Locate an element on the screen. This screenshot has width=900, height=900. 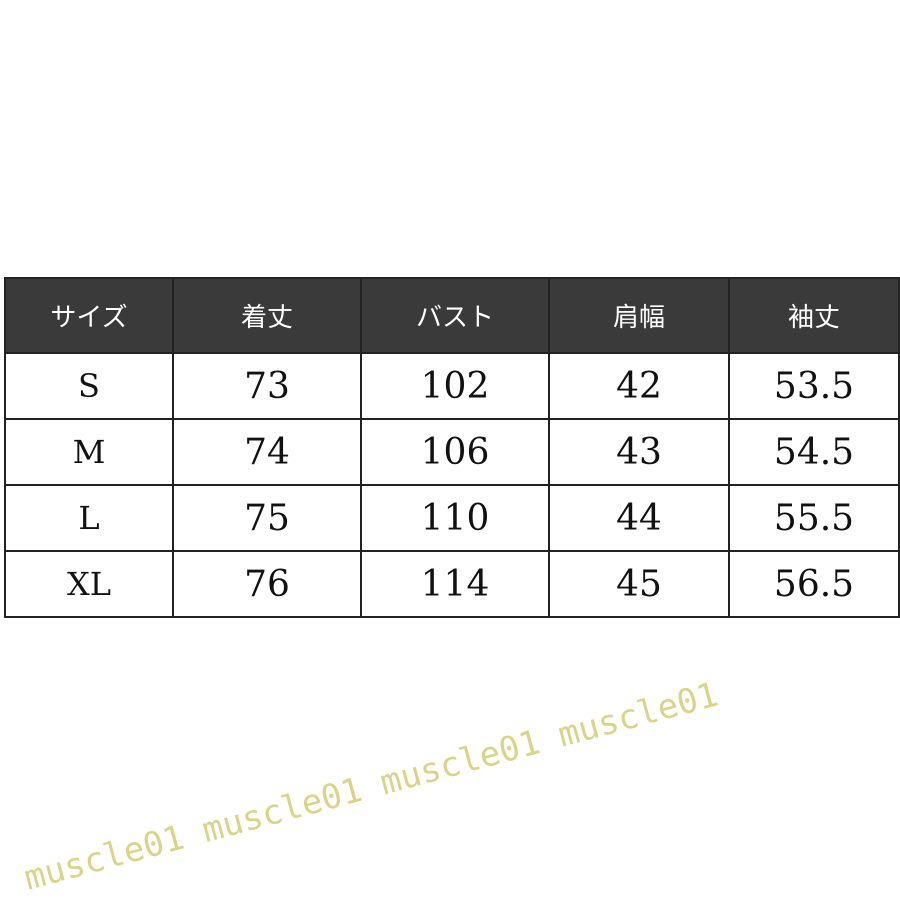
cell-bust: 102 is located at coordinates (455, 386).